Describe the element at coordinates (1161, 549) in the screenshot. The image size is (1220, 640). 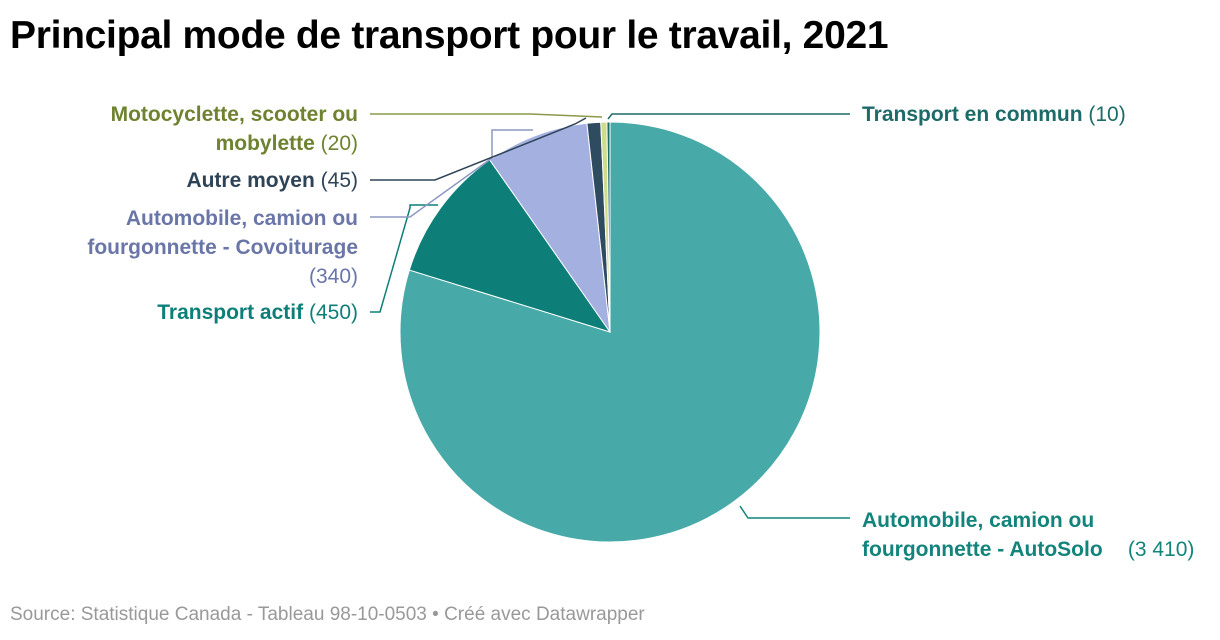
I see `slice-value: (3 410)` at that location.